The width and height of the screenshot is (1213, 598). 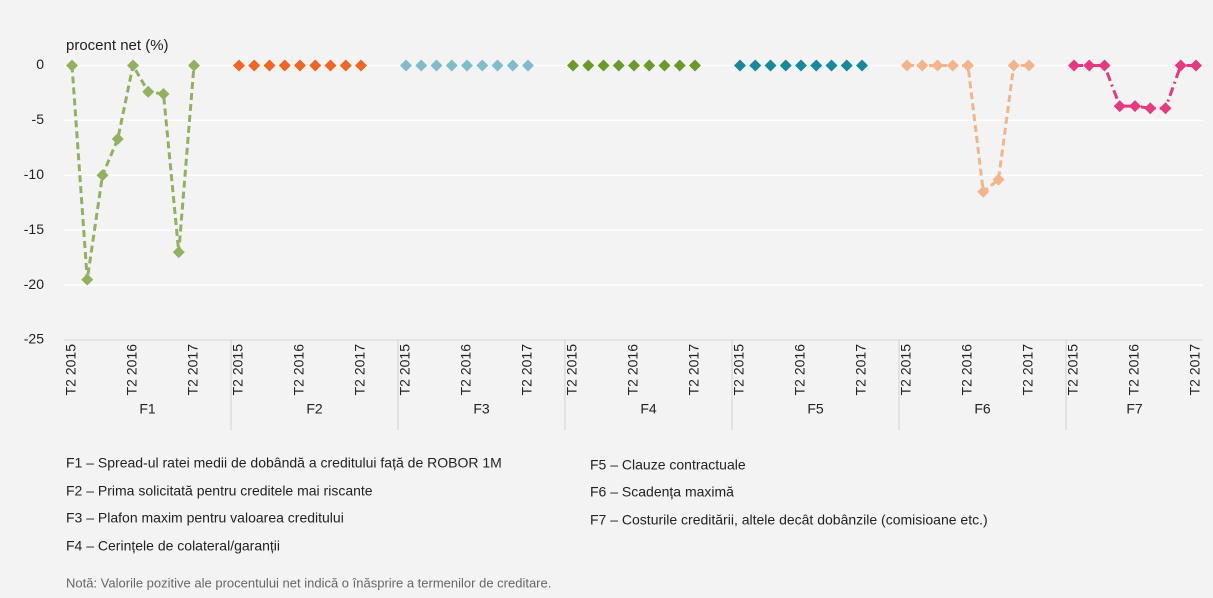 I want to click on description: F4 – Cerințele de colateral/garanții, so click(x=173, y=546).